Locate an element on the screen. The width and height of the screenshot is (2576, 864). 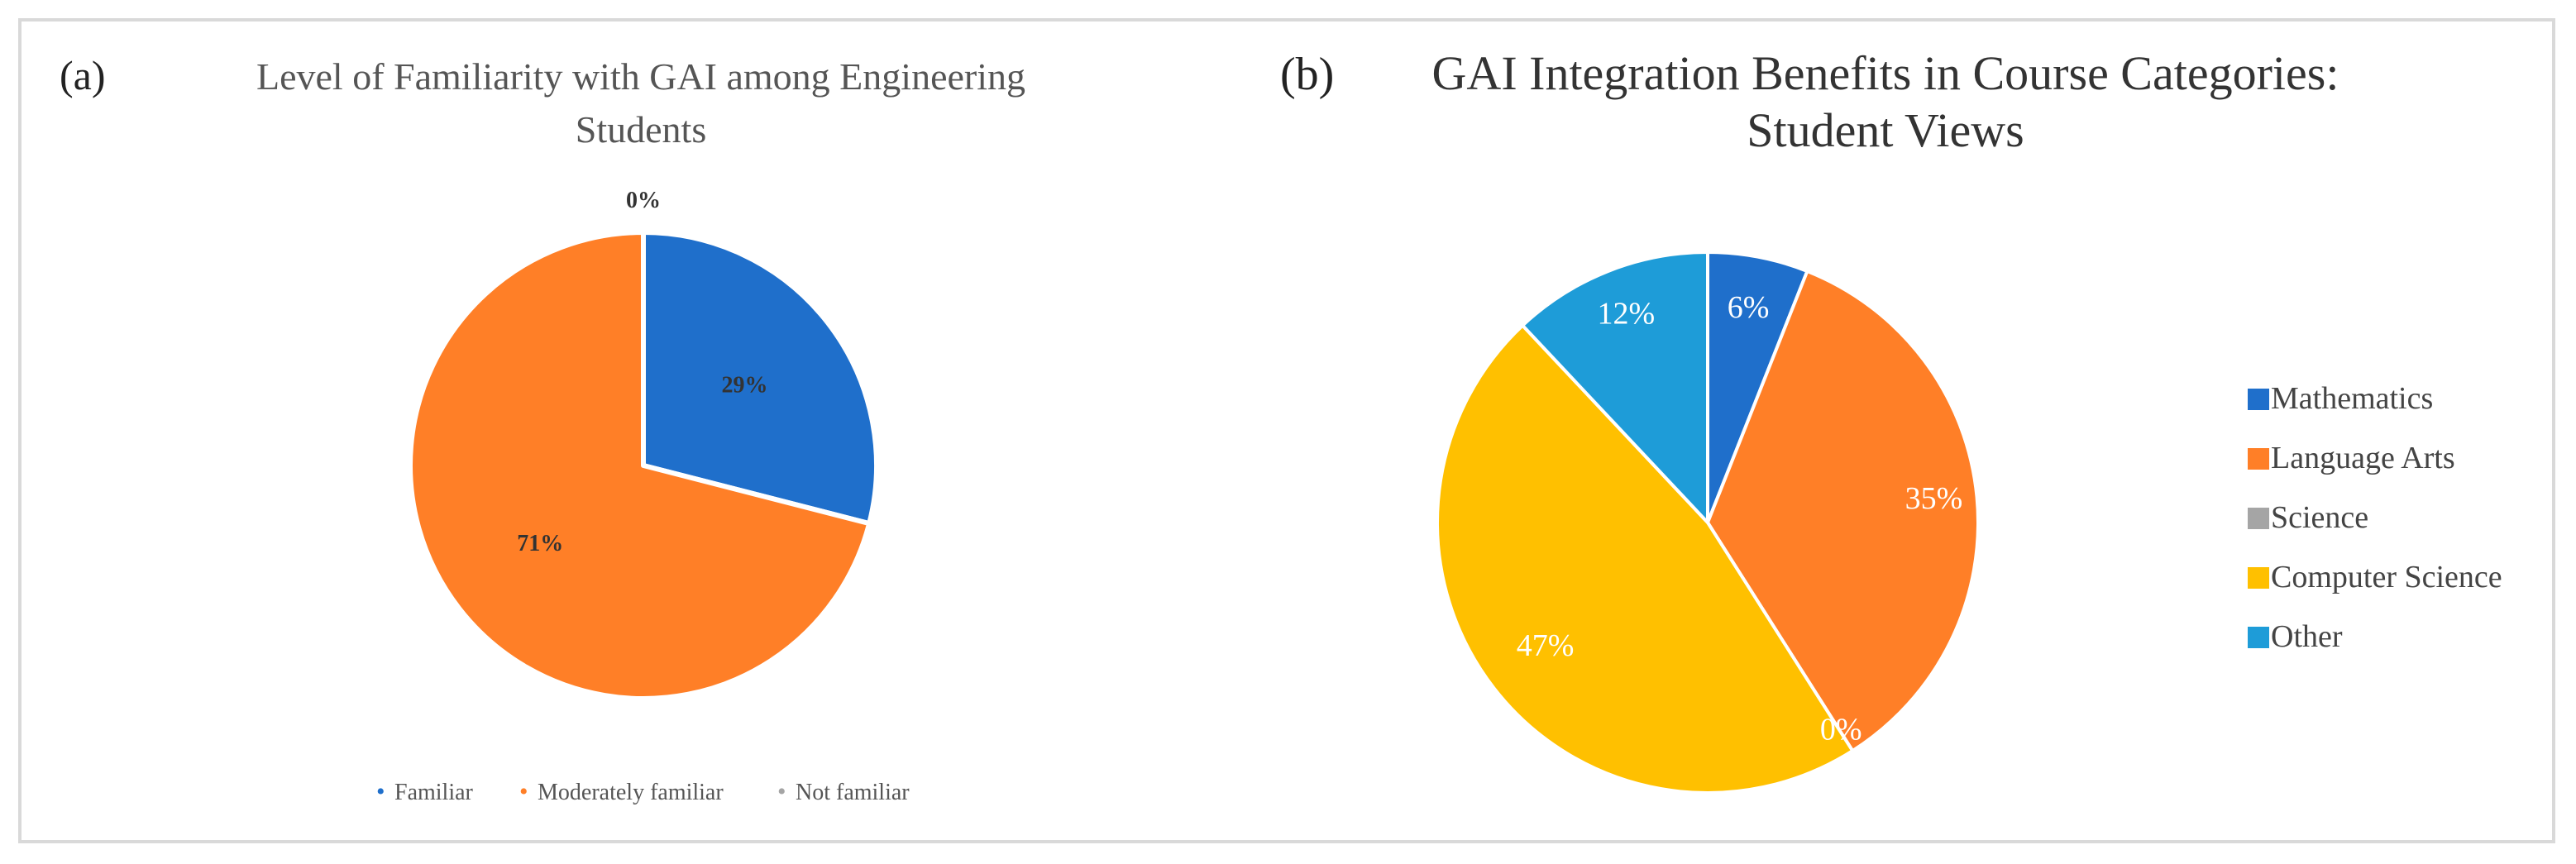
legend-b-label-other: Other is located at coordinates (2307, 636).